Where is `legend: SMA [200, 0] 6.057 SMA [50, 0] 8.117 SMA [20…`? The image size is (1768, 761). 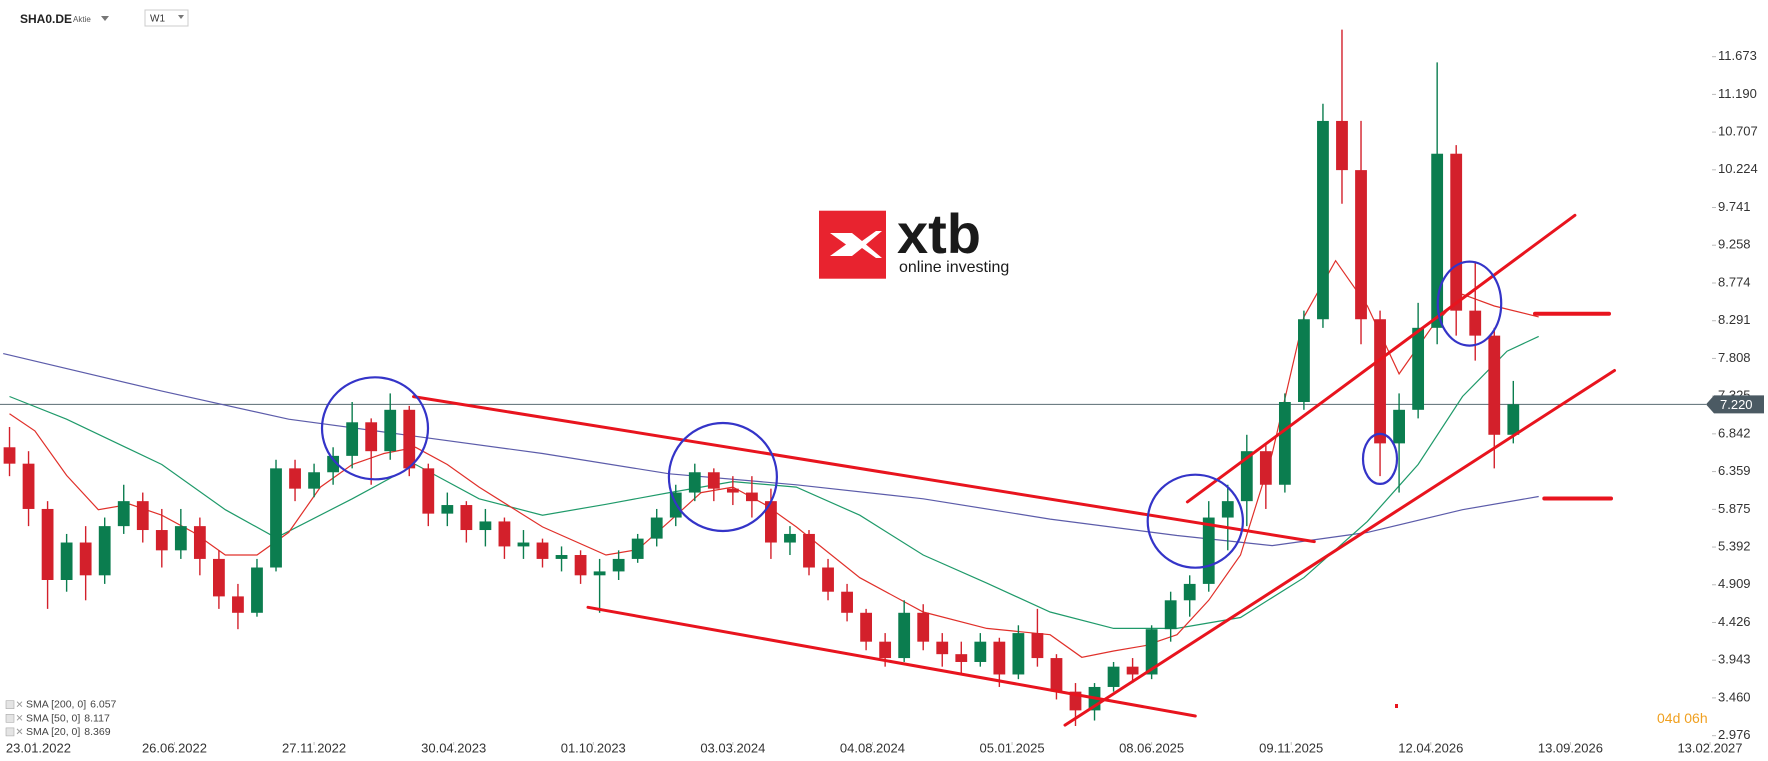 legend: SMA [200, 0] 6.057 SMA [50, 0] 8.117 SMA [20… is located at coordinates (61, 718).